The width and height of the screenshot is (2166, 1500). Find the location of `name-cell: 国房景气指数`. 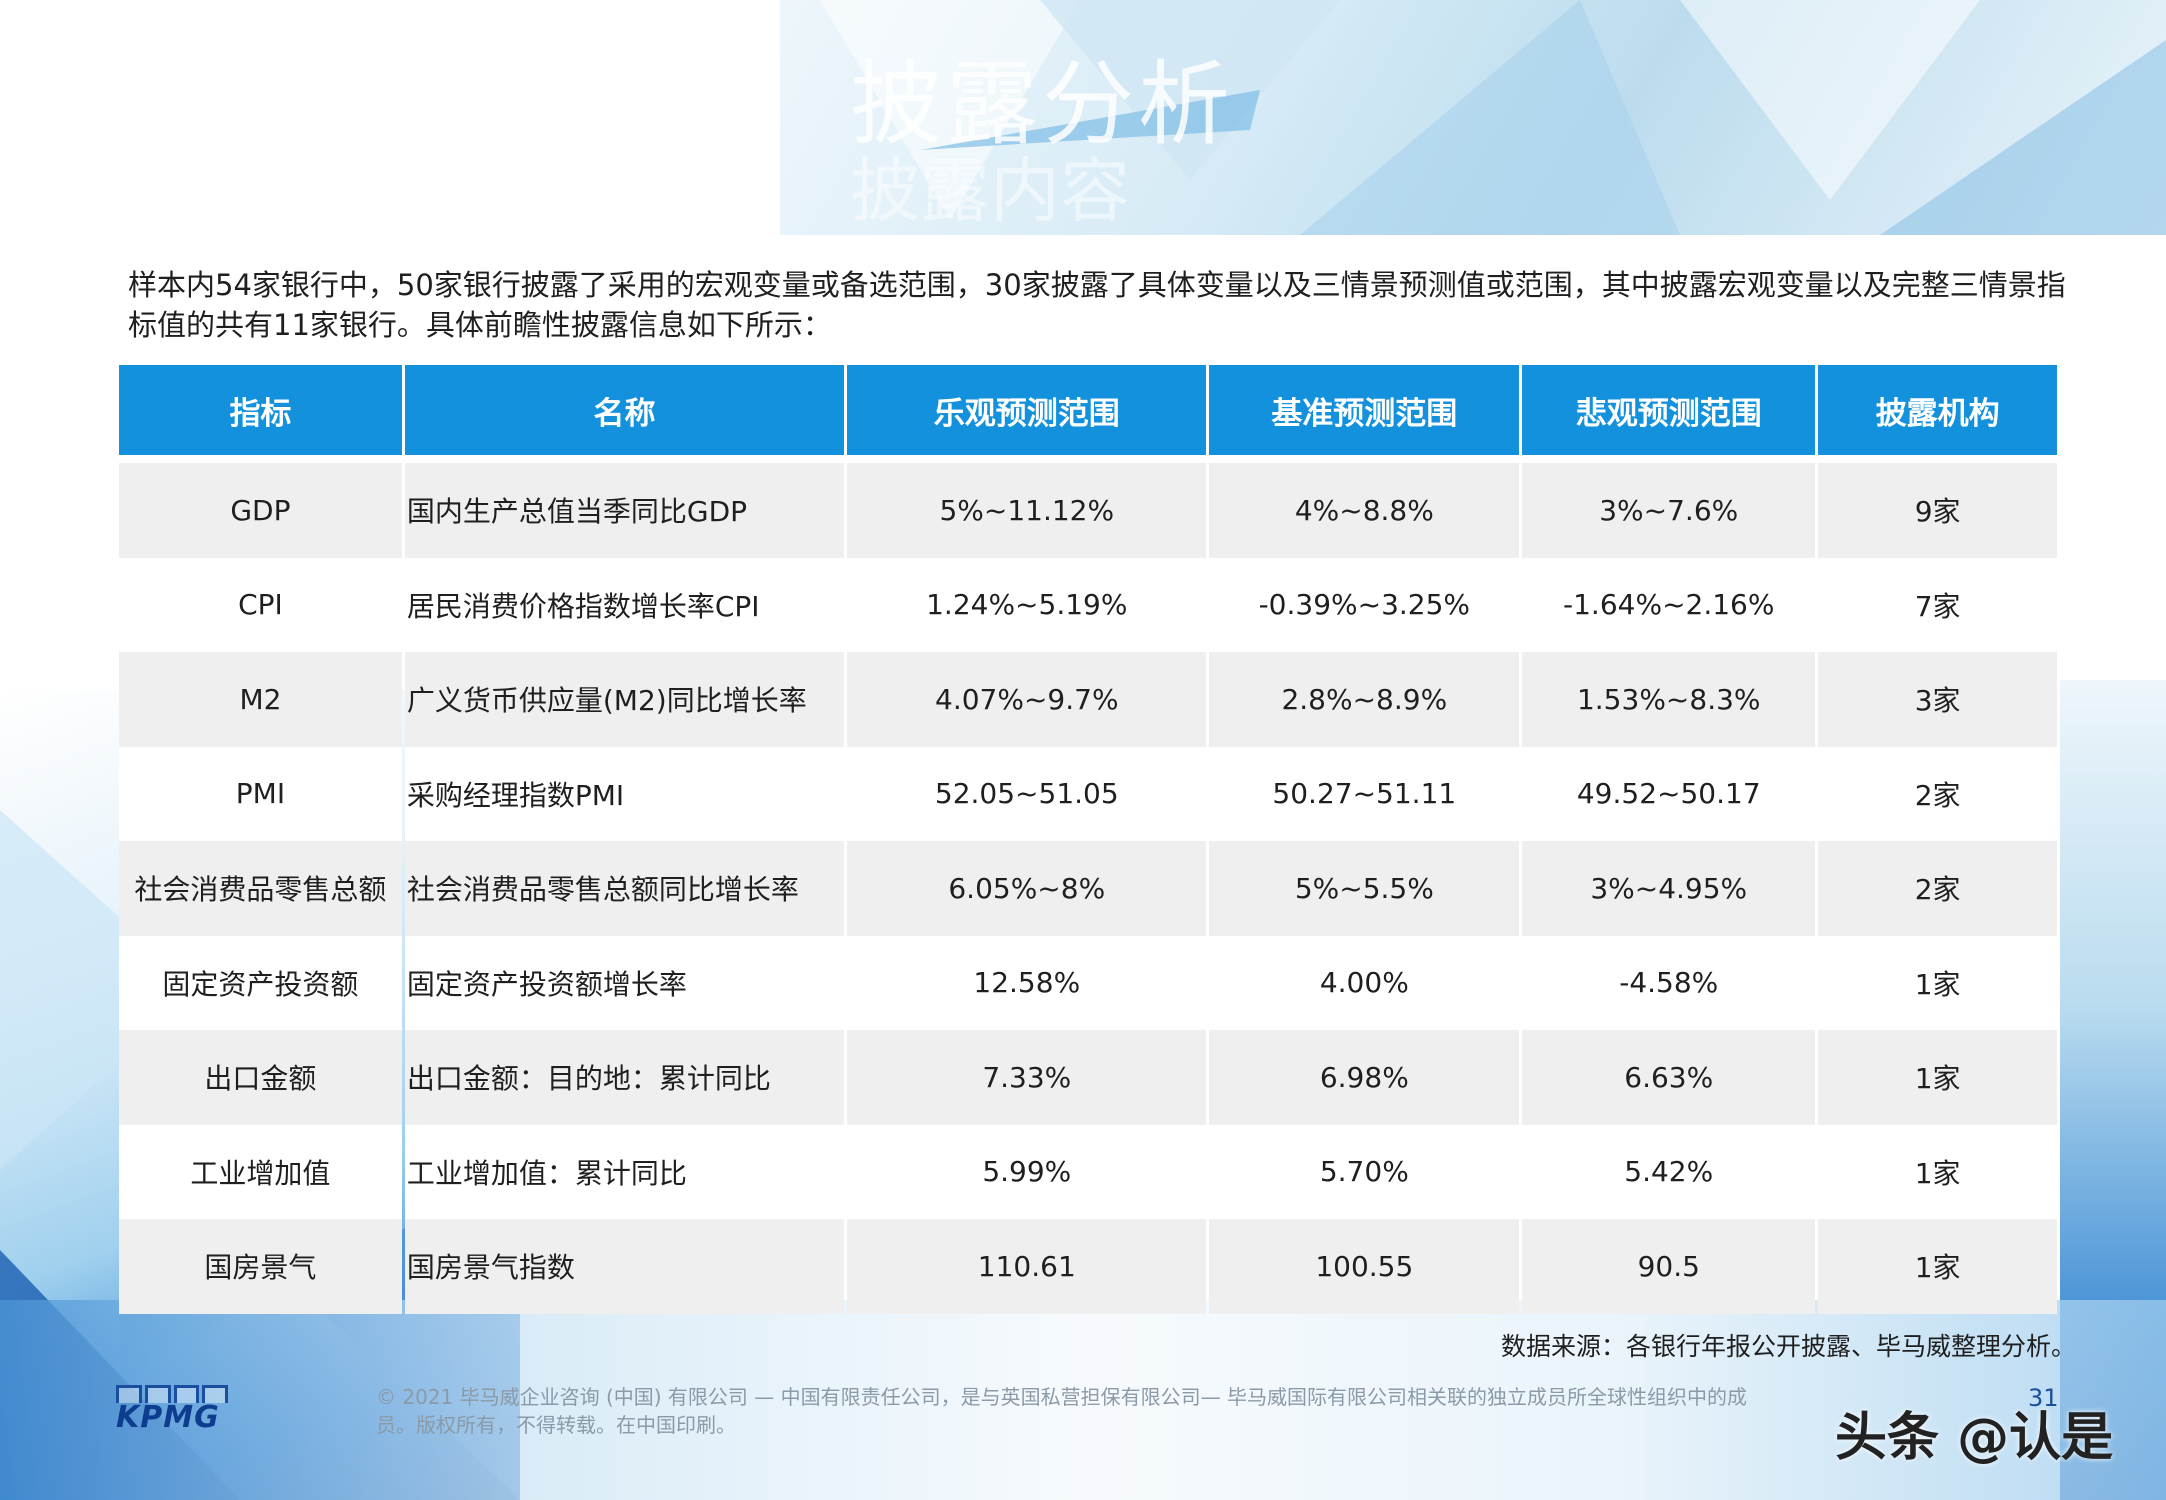

name-cell: 国房景气指数 is located at coordinates (624, 1266).